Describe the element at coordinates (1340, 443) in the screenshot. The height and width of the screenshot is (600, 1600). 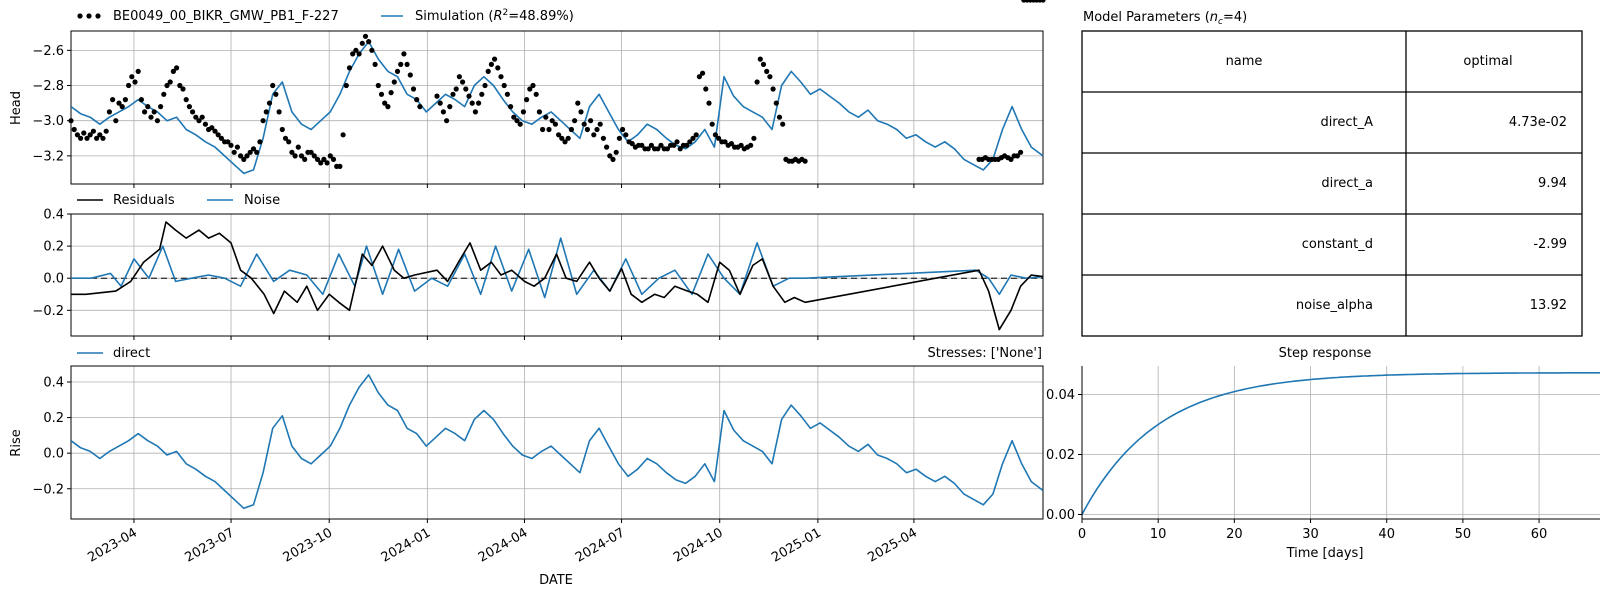
I see `step-series` at that location.